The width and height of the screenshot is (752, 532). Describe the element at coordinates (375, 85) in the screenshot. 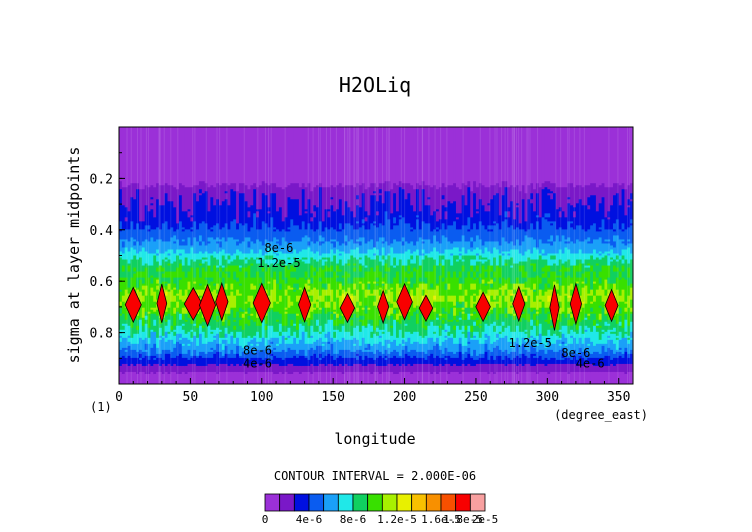

I see `chart-title: H2OLiq` at that location.